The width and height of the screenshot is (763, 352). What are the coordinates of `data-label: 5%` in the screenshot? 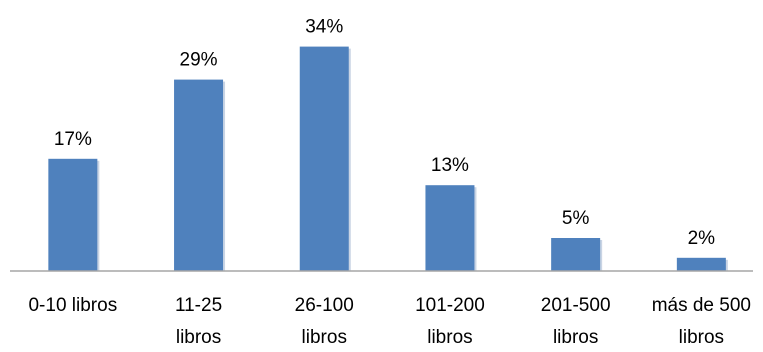 It's located at (576, 218).